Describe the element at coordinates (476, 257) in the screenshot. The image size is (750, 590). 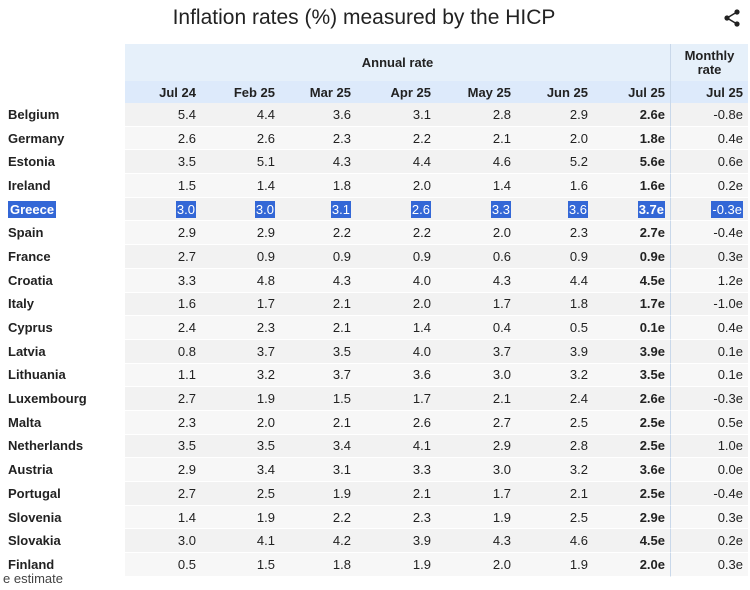
I see `table-cell: 0.6` at that location.